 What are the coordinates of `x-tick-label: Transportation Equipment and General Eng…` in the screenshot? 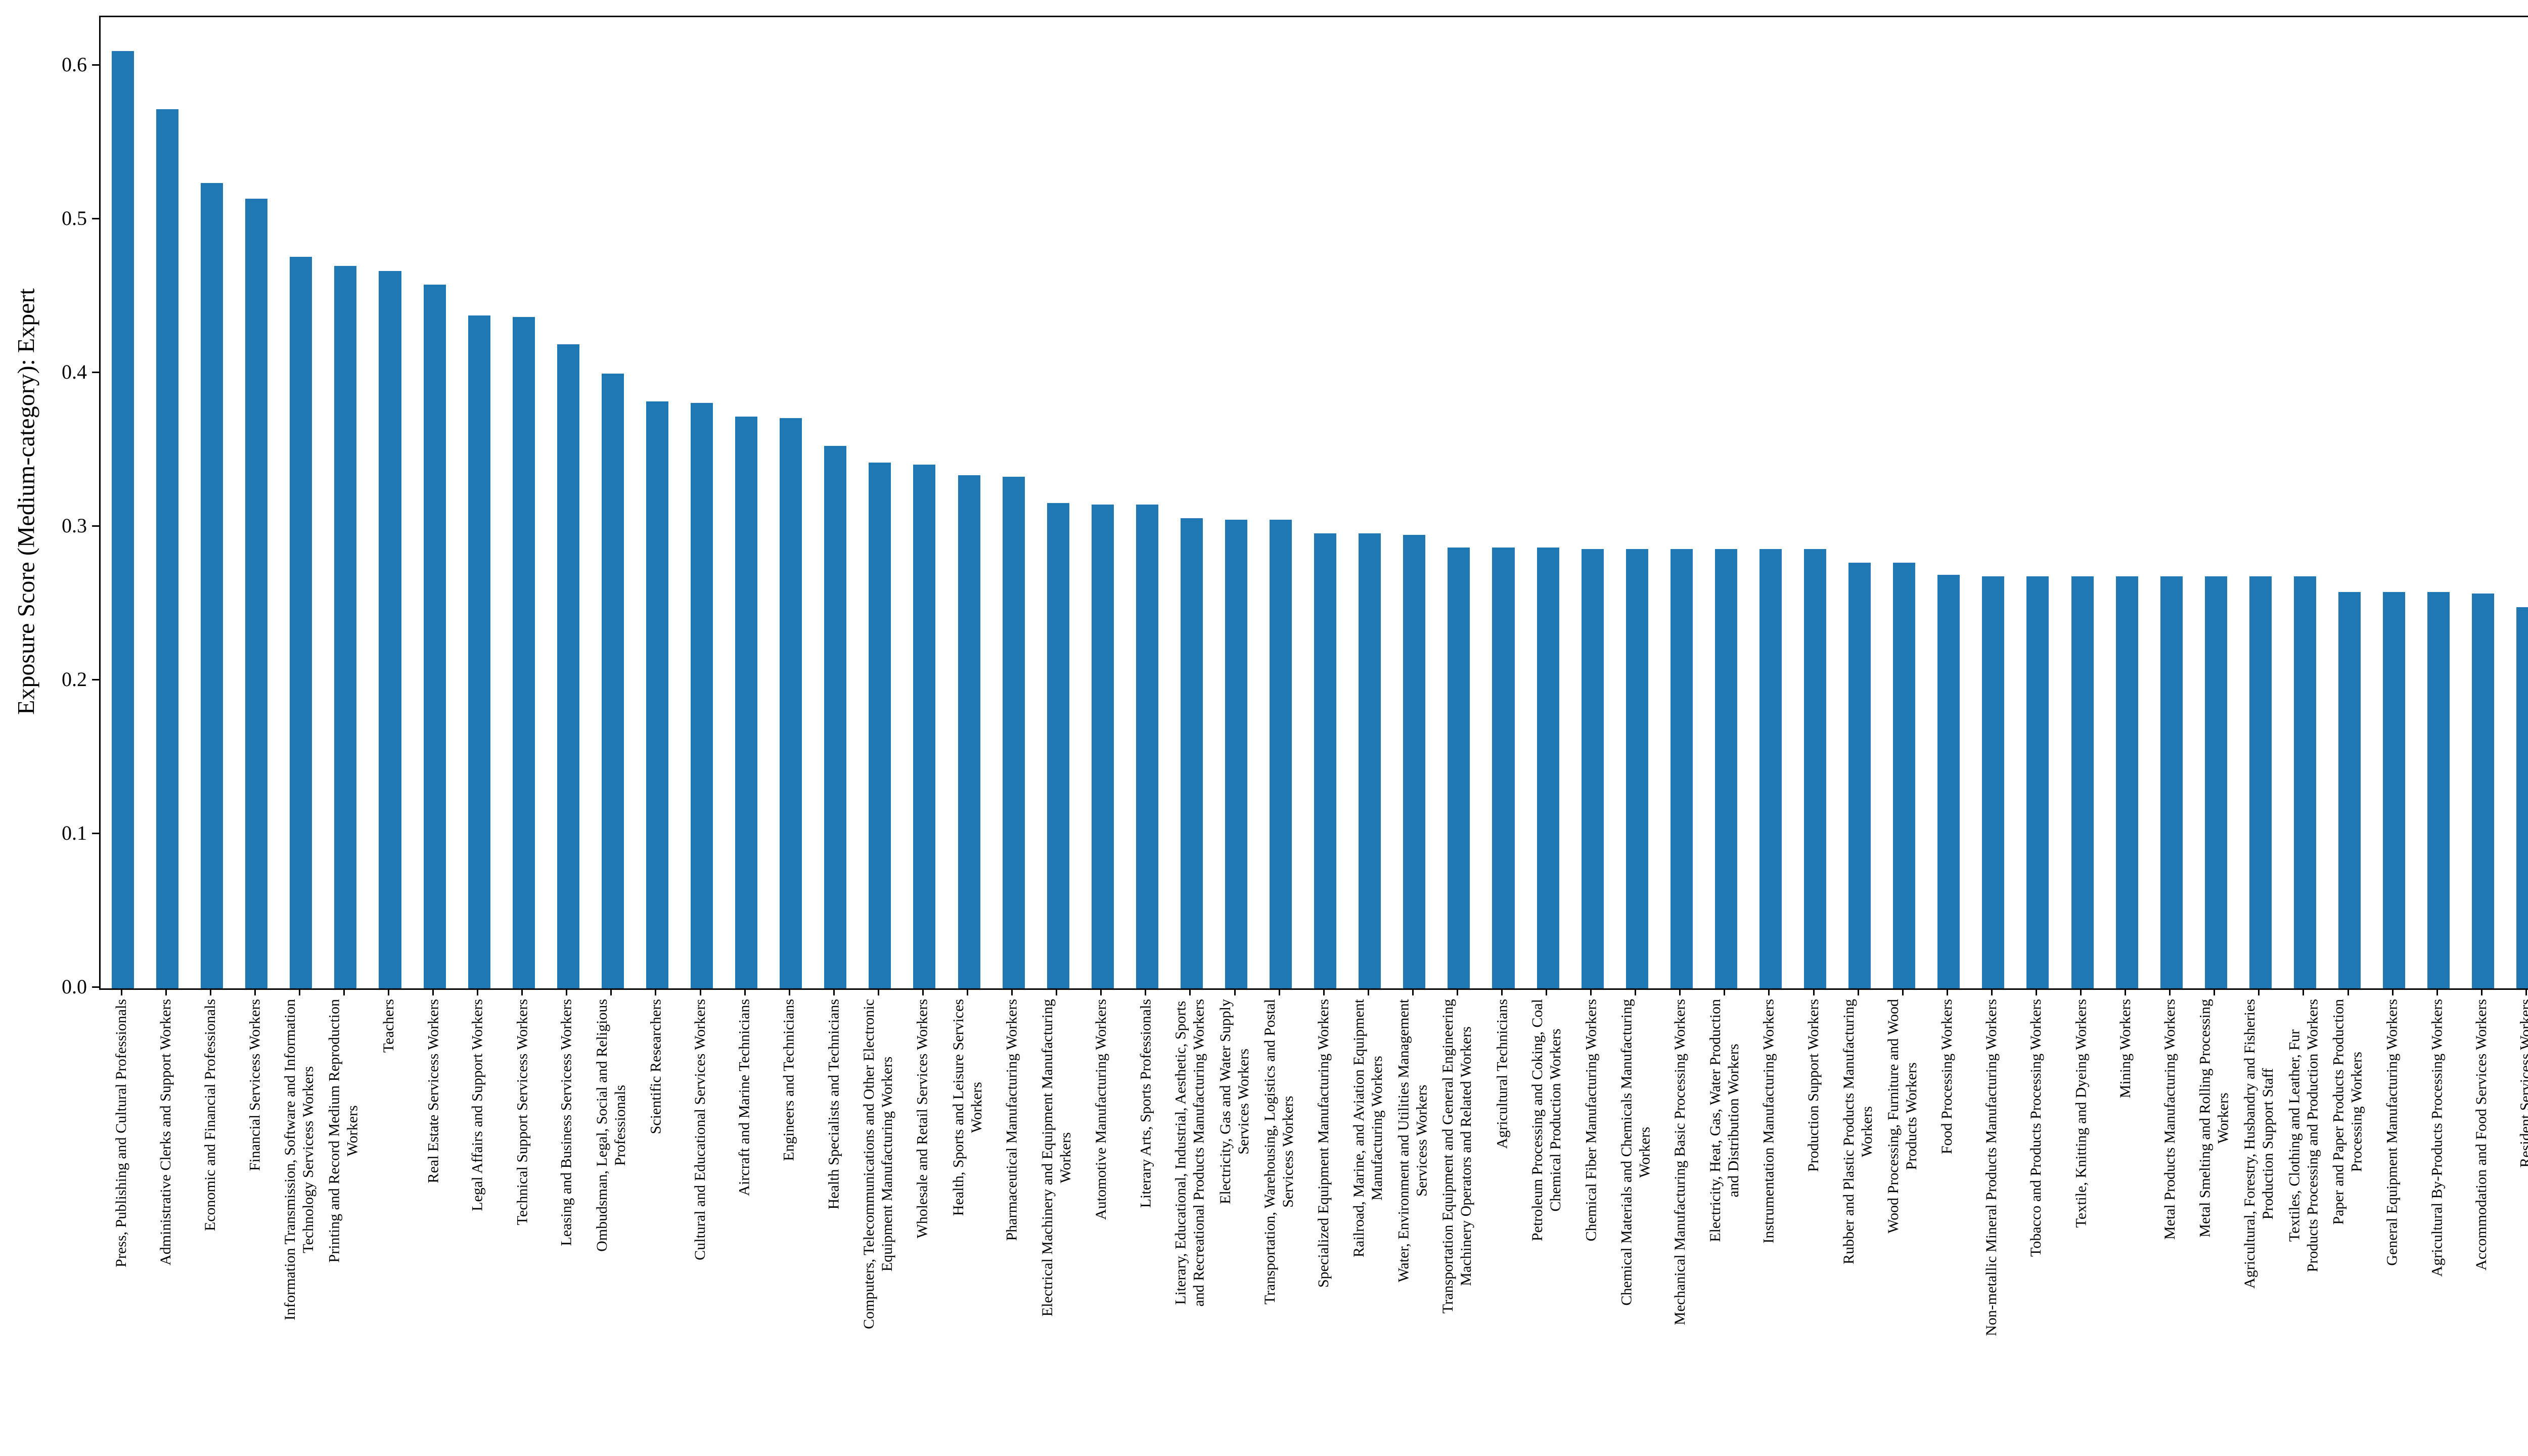 It's located at (1457, 1156).